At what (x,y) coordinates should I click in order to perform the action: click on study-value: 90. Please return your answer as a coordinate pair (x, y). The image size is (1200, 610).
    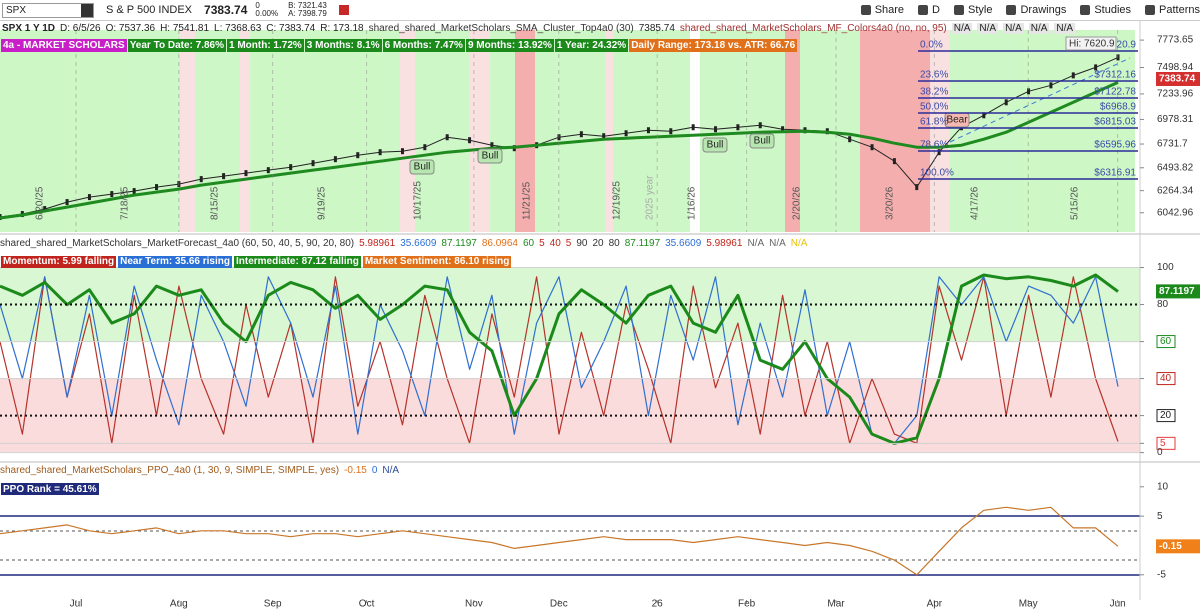
    Looking at the image, I should click on (582, 243).